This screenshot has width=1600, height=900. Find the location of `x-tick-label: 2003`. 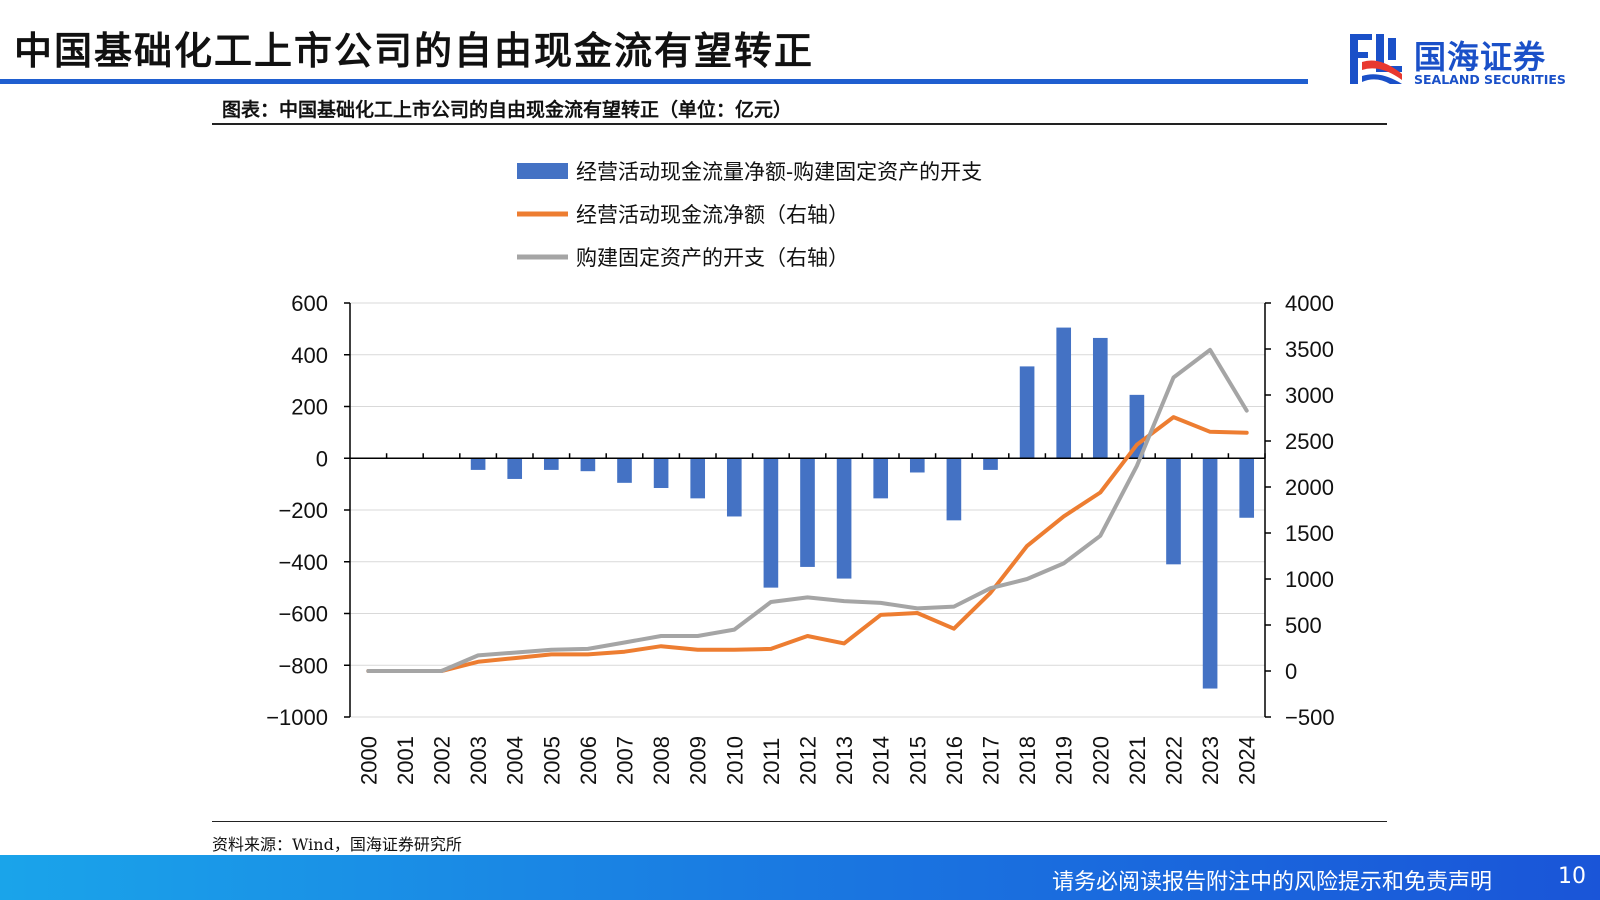

x-tick-label: 2003 is located at coordinates (478, 760).